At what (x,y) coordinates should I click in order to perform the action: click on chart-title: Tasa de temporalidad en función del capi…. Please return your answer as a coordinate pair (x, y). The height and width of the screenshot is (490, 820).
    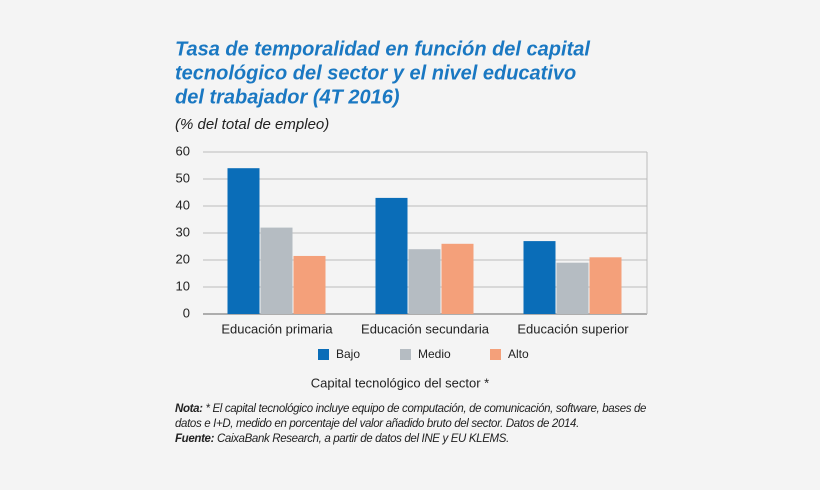
    Looking at the image, I should click on (382, 49).